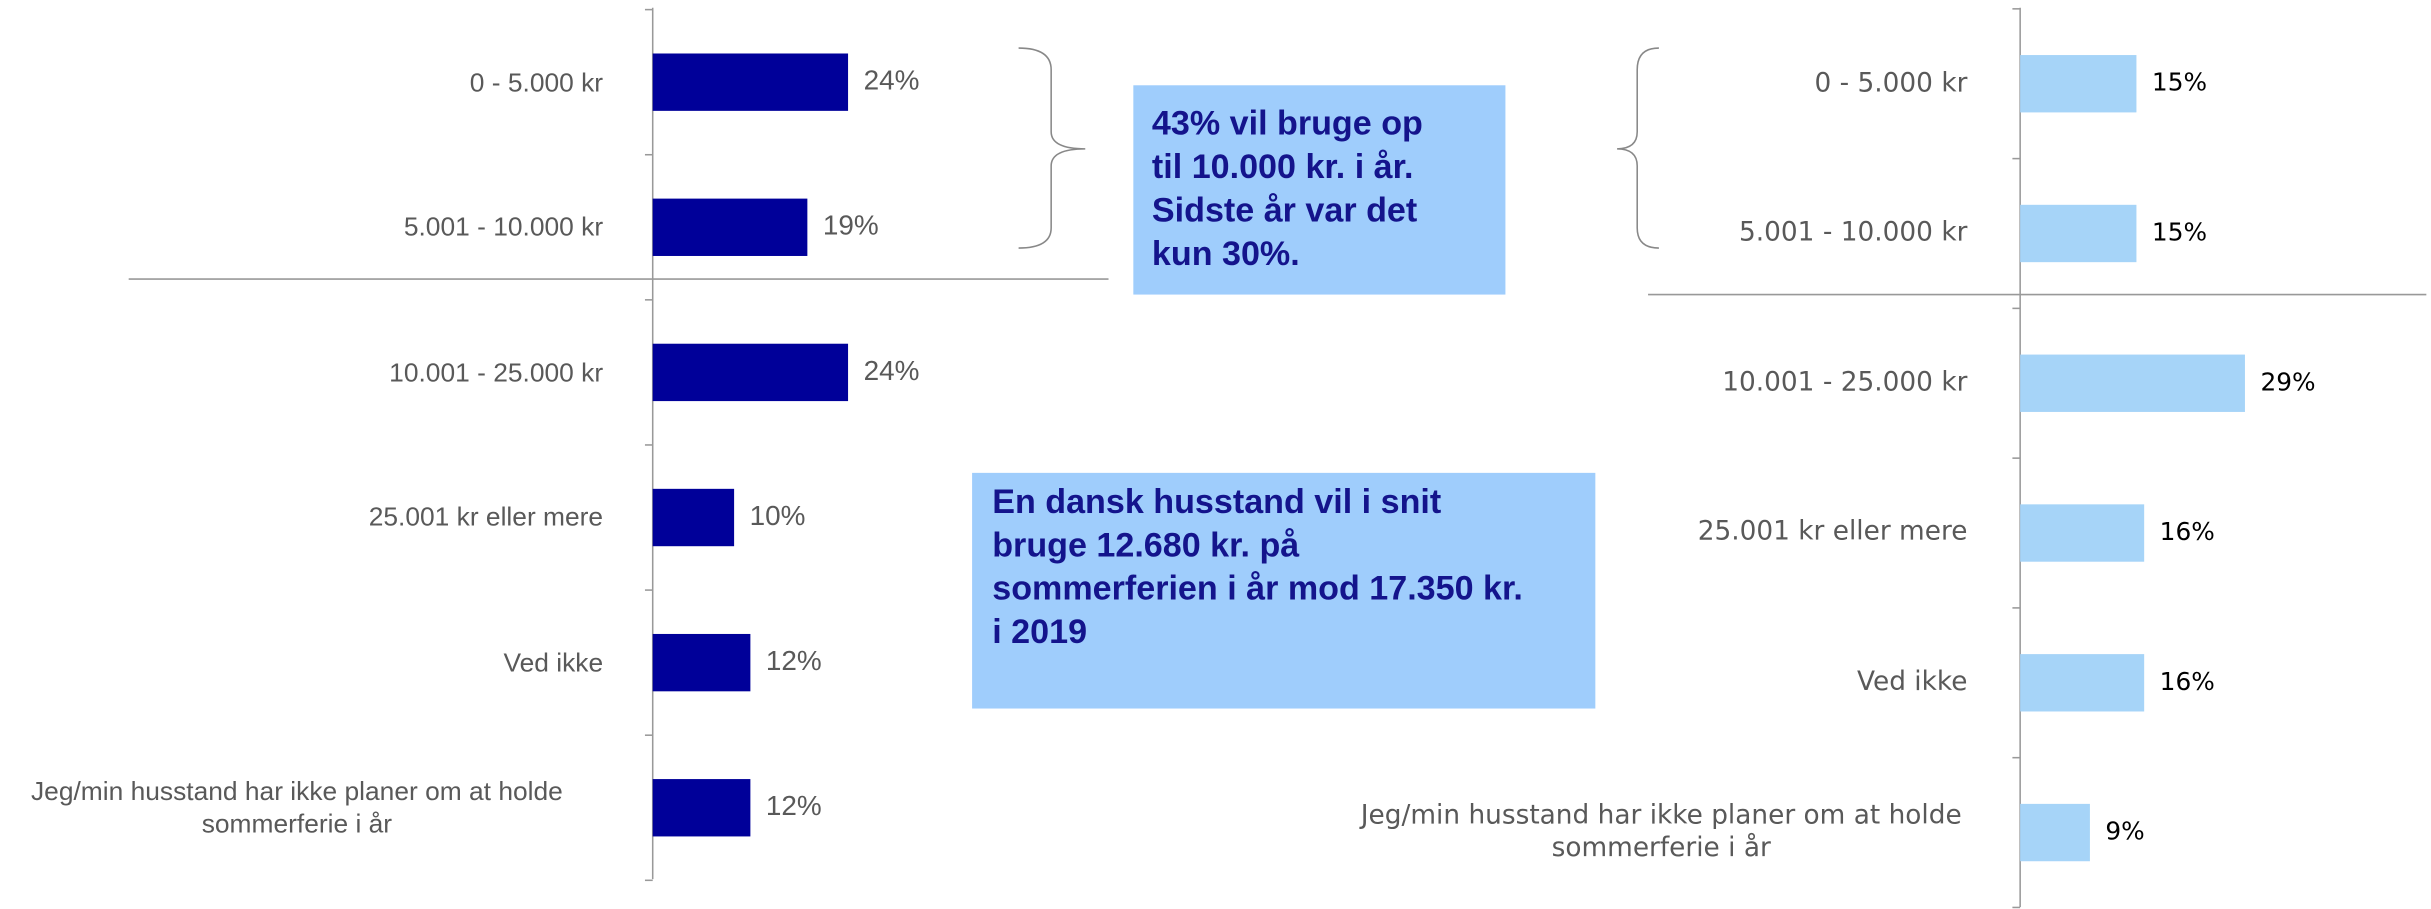 Image resolution: width=2431 pixels, height=909 pixels. What do you see at coordinates (1284, 210) in the screenshot?
I see `annotation-text: Sidste år var det` at bounding box center [1284, 210].